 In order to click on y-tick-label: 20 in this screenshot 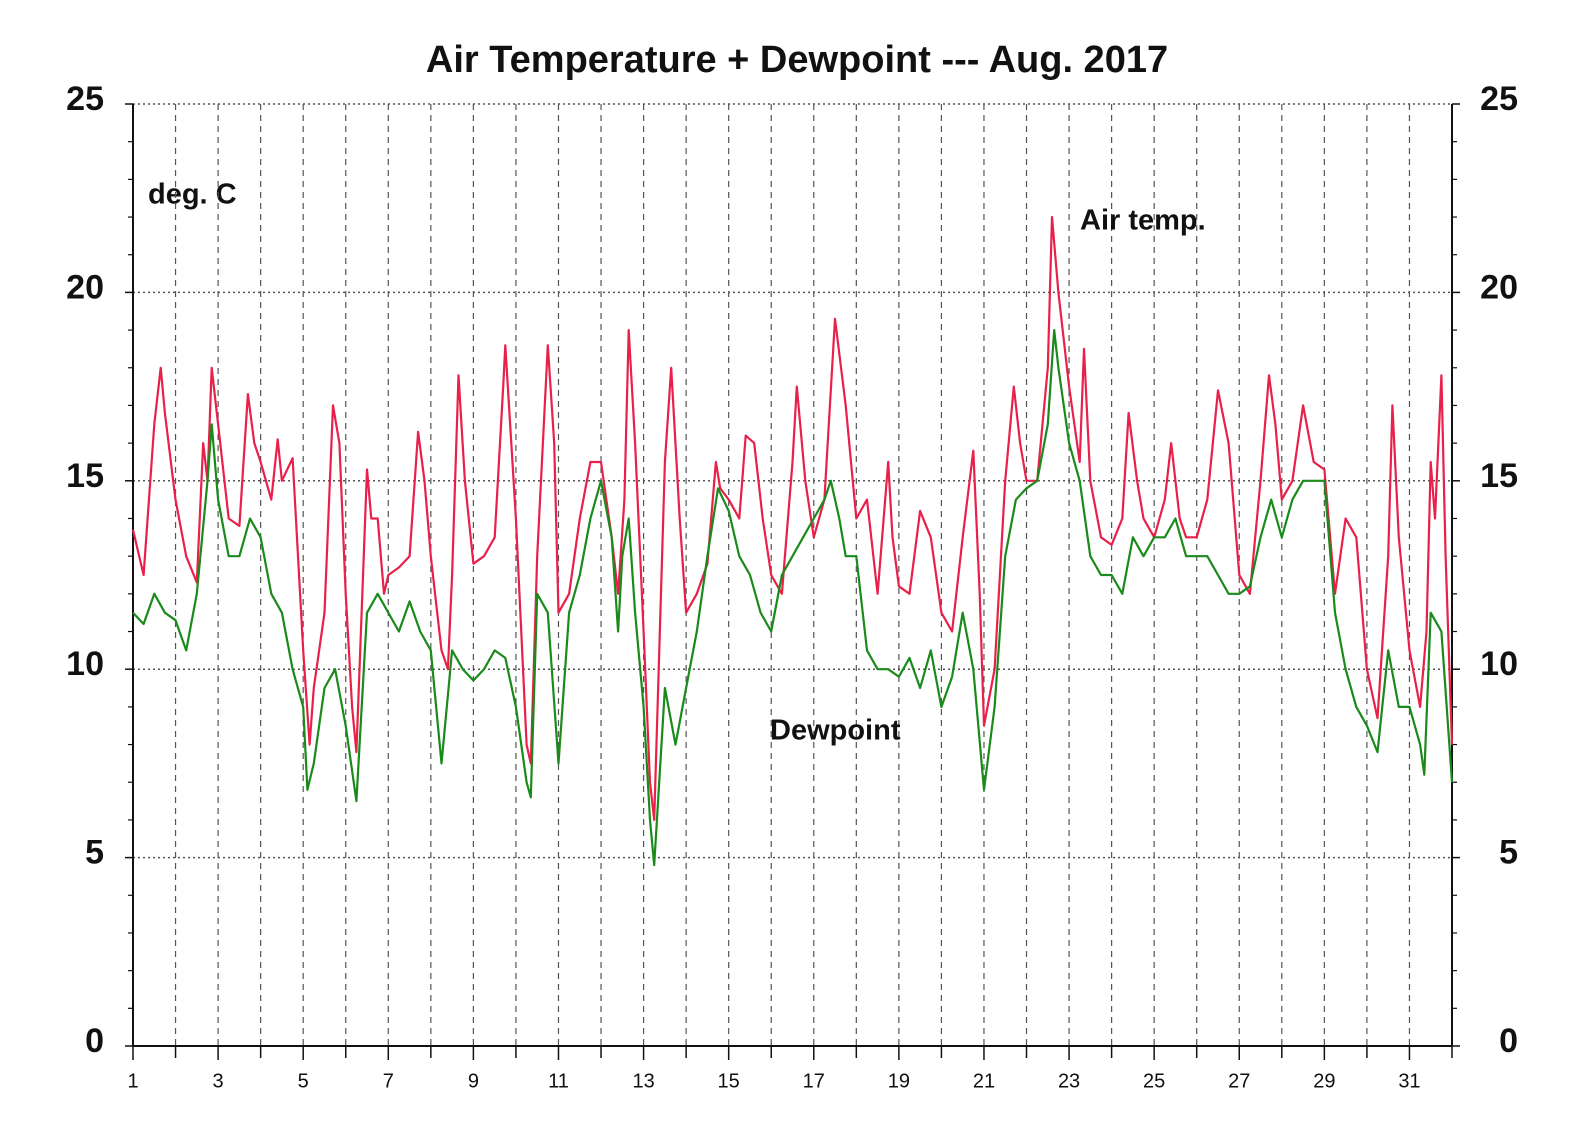, I will do `click(85, 287)`.